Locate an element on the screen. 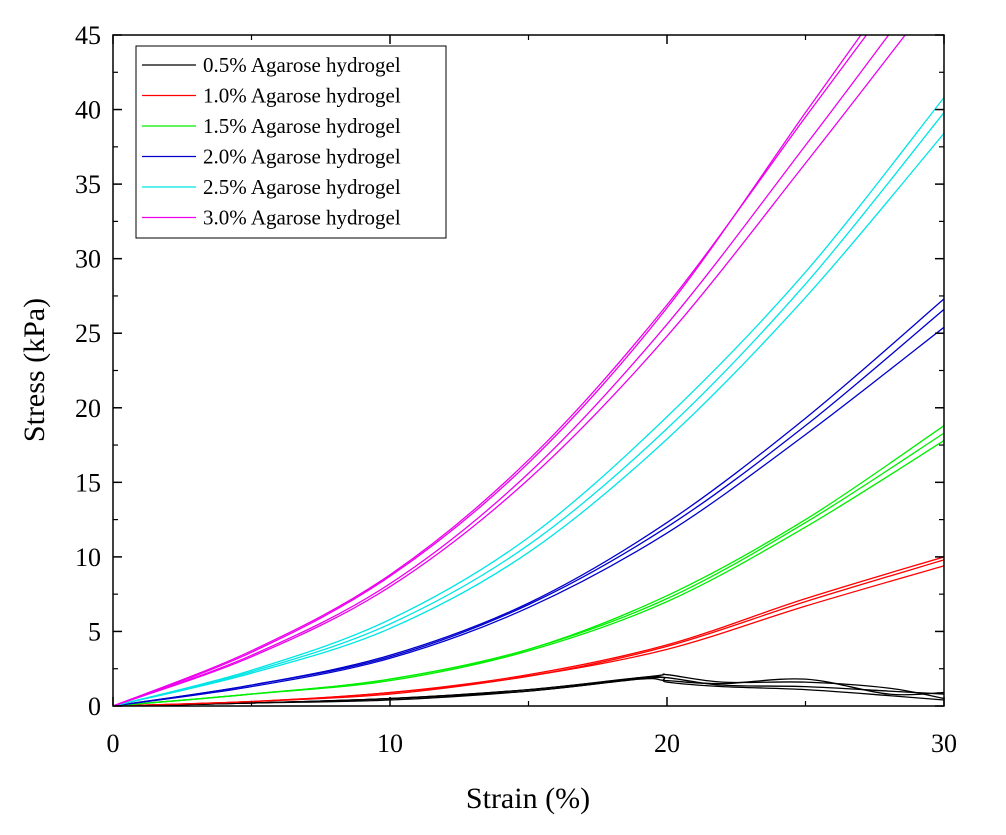 Image resolution: width=1006 pixels, height=835 pixels. legend-label: 3.0% Agarose hydrogel is located at coordinates (302, 218).